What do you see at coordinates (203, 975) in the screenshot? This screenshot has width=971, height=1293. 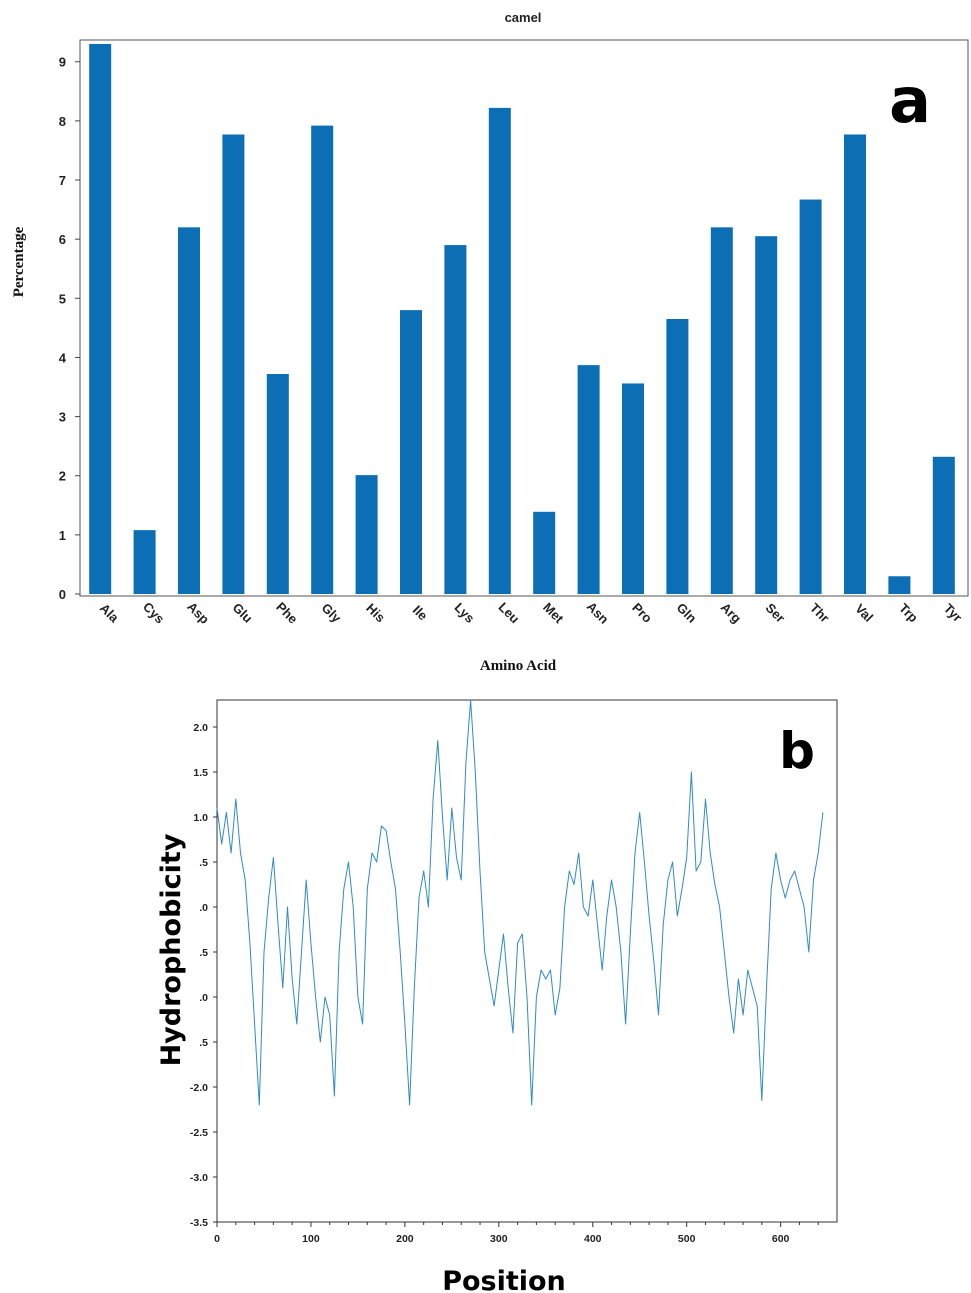 I see `panel-b-y-axis: 2.0 1.5 1.0 .5 .0 .5 .0 .5 -2.0 -2.5 -3.0 -3.5` at bounding box center [203, 975].